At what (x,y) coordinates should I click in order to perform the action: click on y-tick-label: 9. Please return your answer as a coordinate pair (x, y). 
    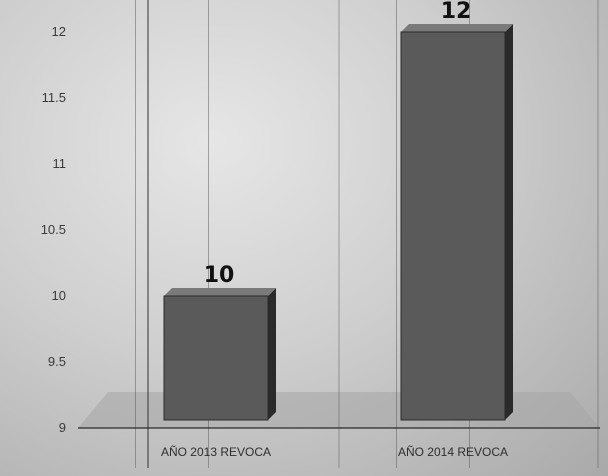
    Looking at the image, I should click on (62, 427).